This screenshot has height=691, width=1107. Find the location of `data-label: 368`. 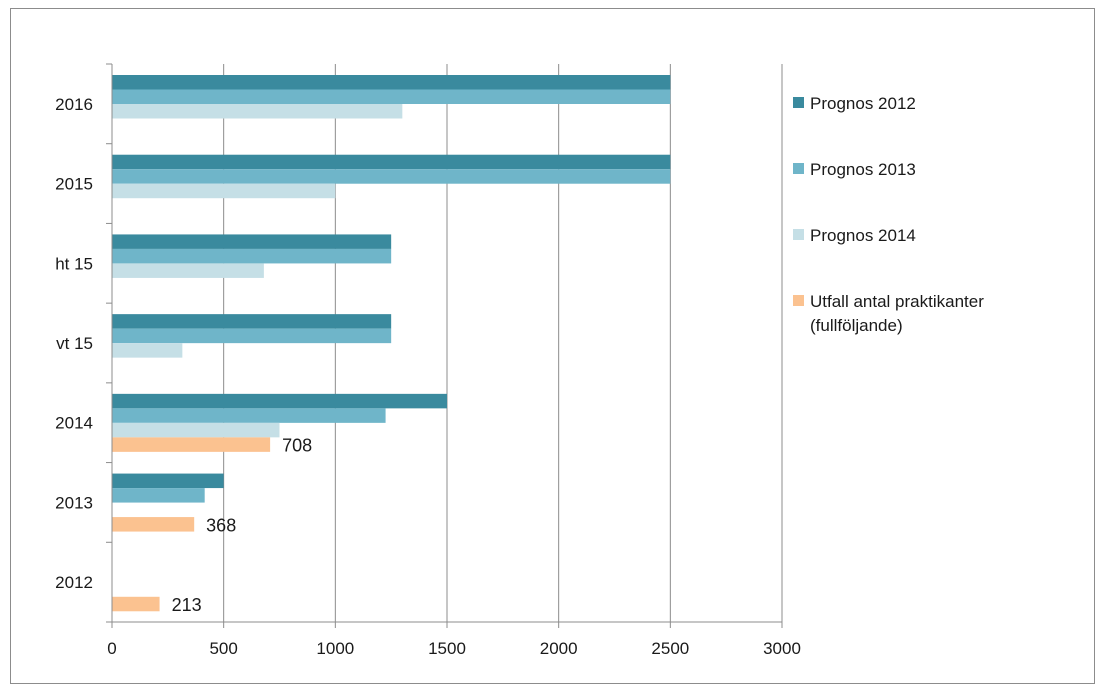

data-label: 368 is located at coordinates (221, 525).